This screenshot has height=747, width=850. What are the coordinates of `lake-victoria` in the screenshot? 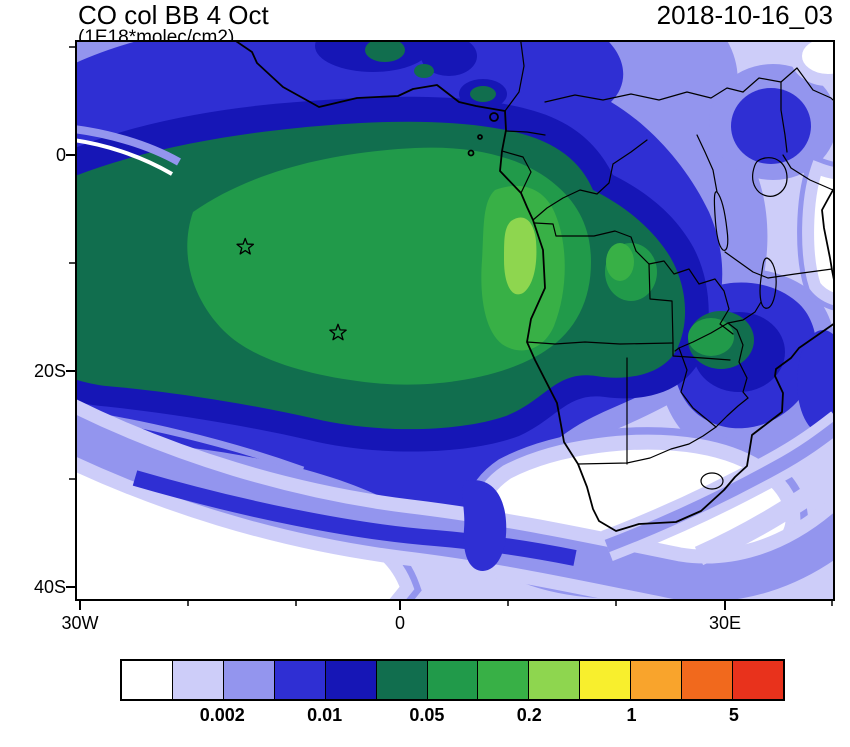 It's located at (770, 177).